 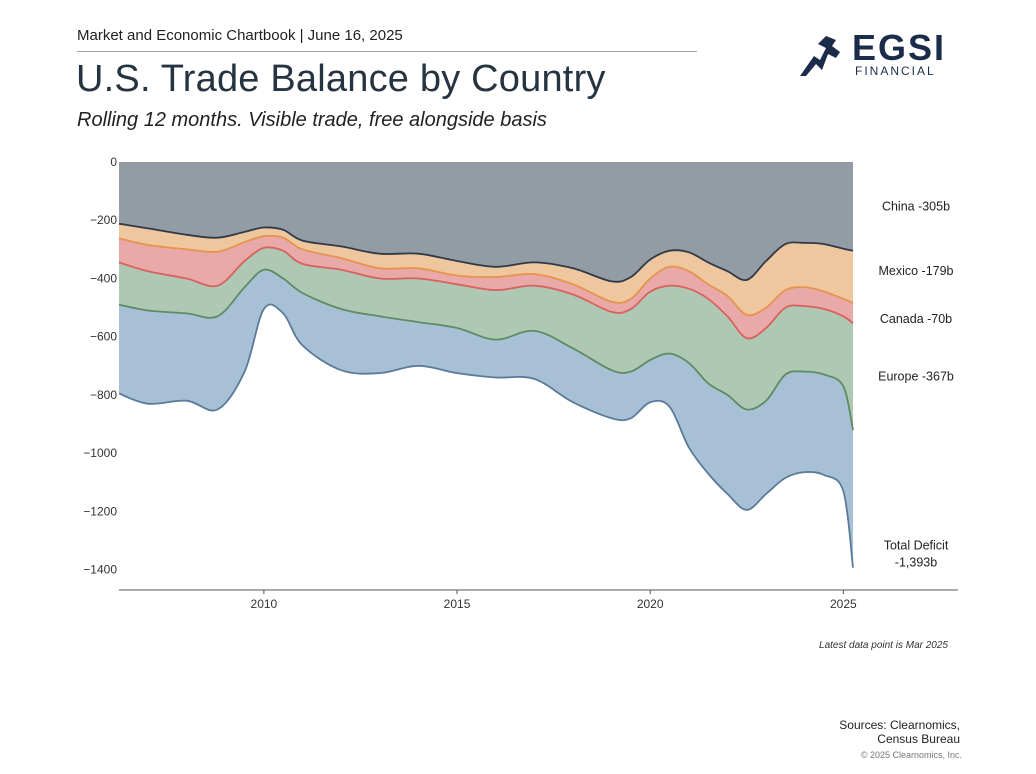 What do you see at coordinates (918, 739) in the screenshot?
I see `sources-line-2: Census Bureau` at bounding box center [918, 739].